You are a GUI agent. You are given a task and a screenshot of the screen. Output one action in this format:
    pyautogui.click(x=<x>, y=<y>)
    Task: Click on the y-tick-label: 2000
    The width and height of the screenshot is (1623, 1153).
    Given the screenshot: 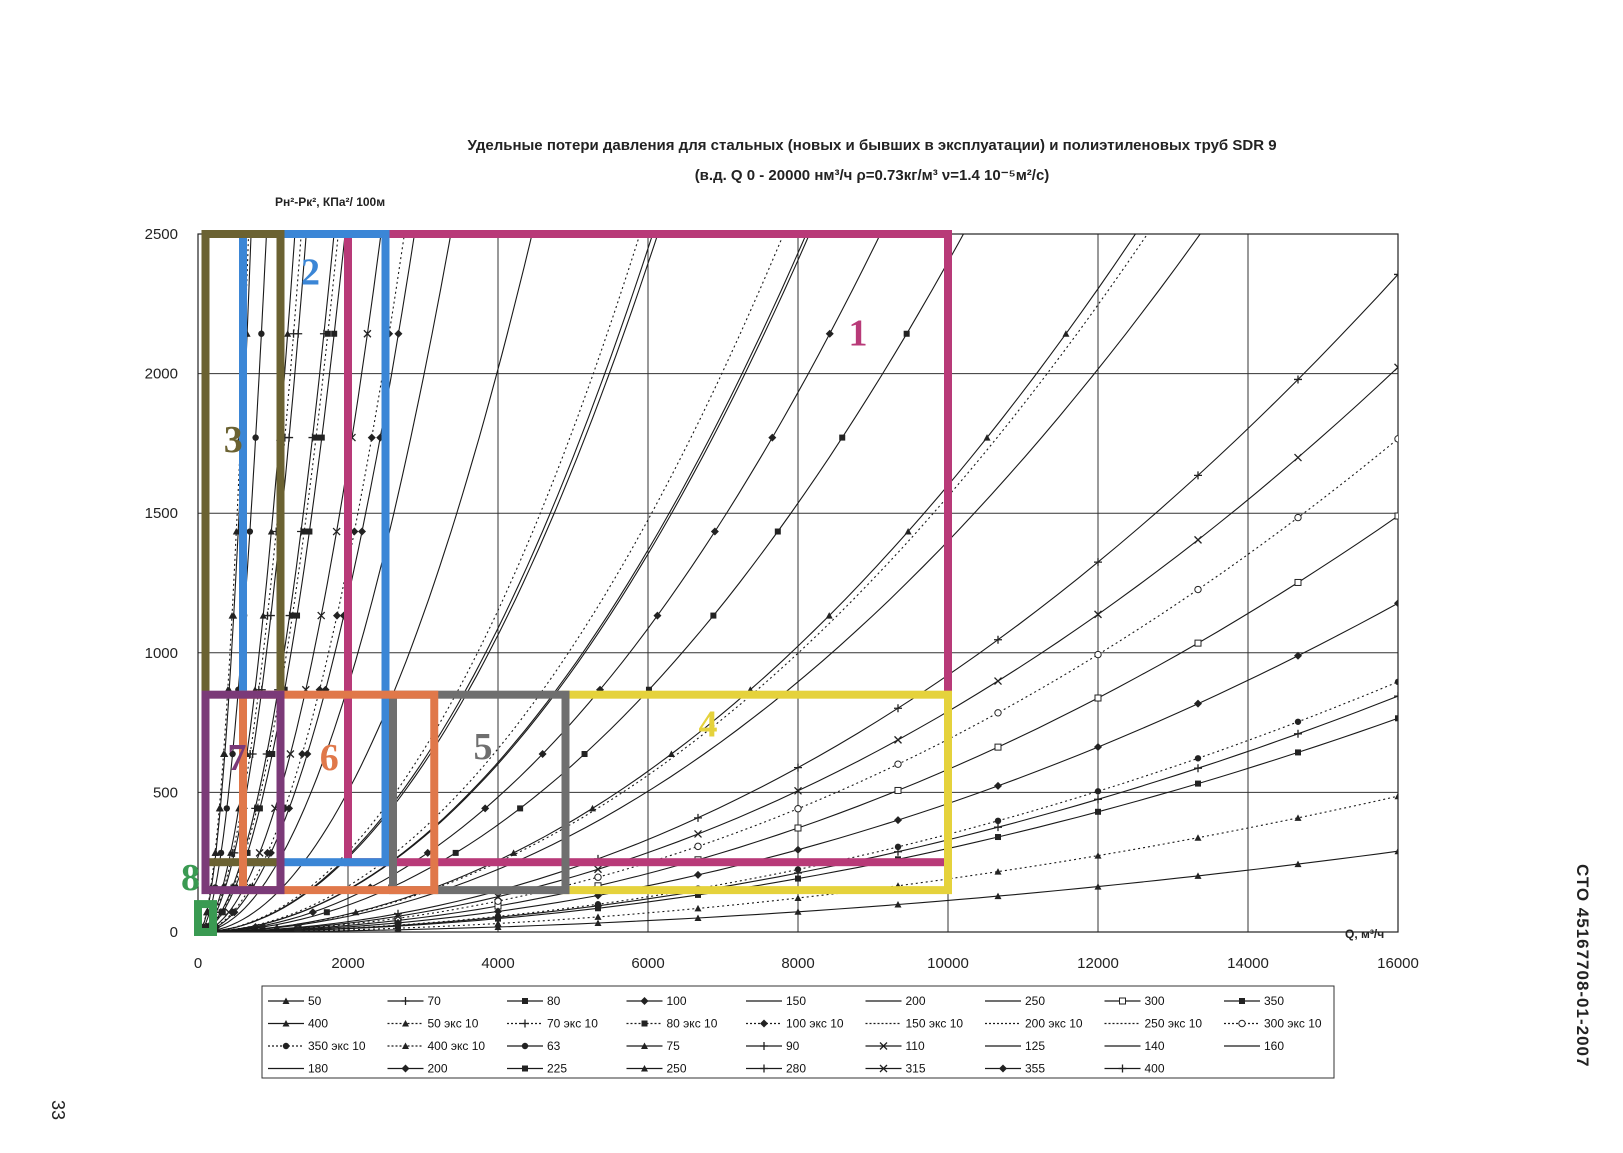 What is the action you would take?
    pyautogui.click(x=161, y=374)
    